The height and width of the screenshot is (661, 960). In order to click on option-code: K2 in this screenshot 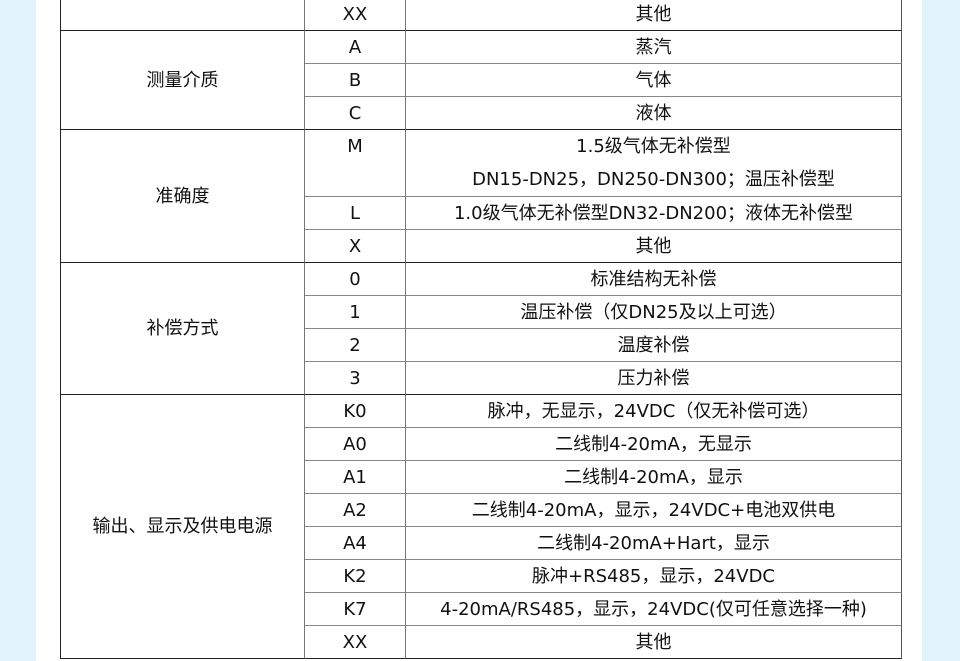, I will do `click(355, 576)`.